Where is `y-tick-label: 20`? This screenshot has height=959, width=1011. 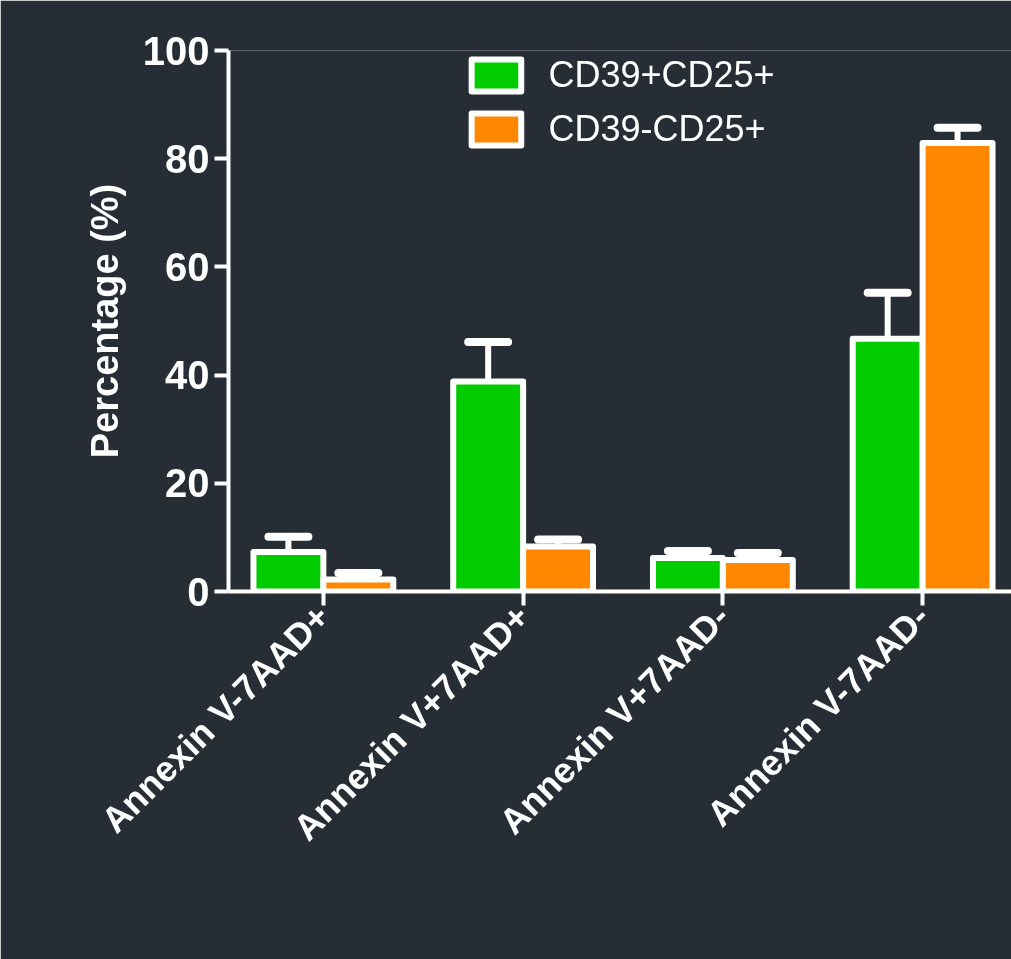
y-tick-label: 20 is located at coordinates (187, 483).